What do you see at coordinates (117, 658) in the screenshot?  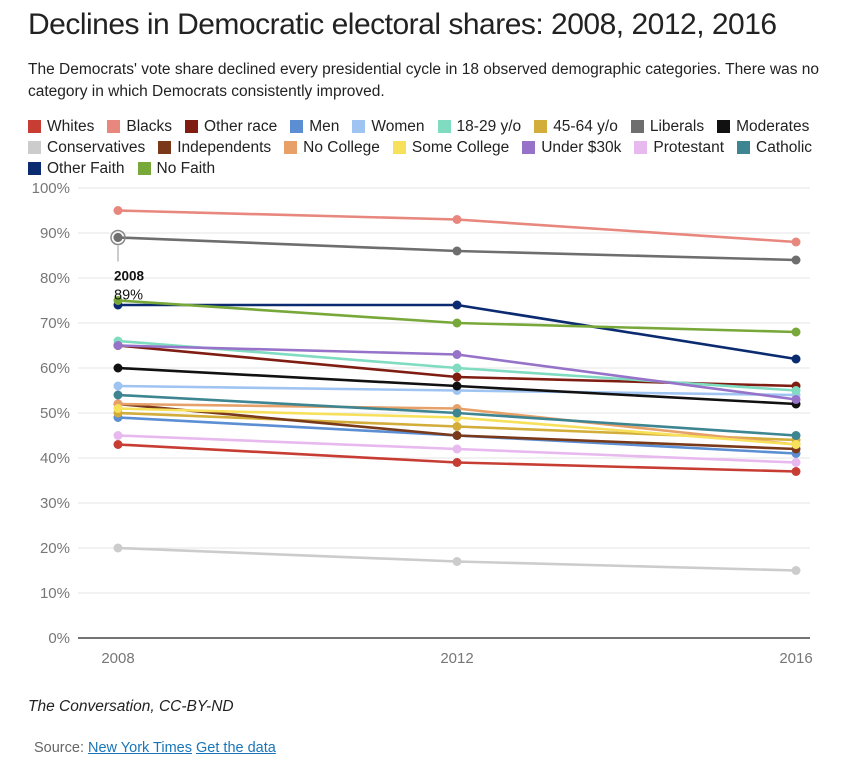 I see `x-tick-label: 2008` at bounding box center [117, 658].